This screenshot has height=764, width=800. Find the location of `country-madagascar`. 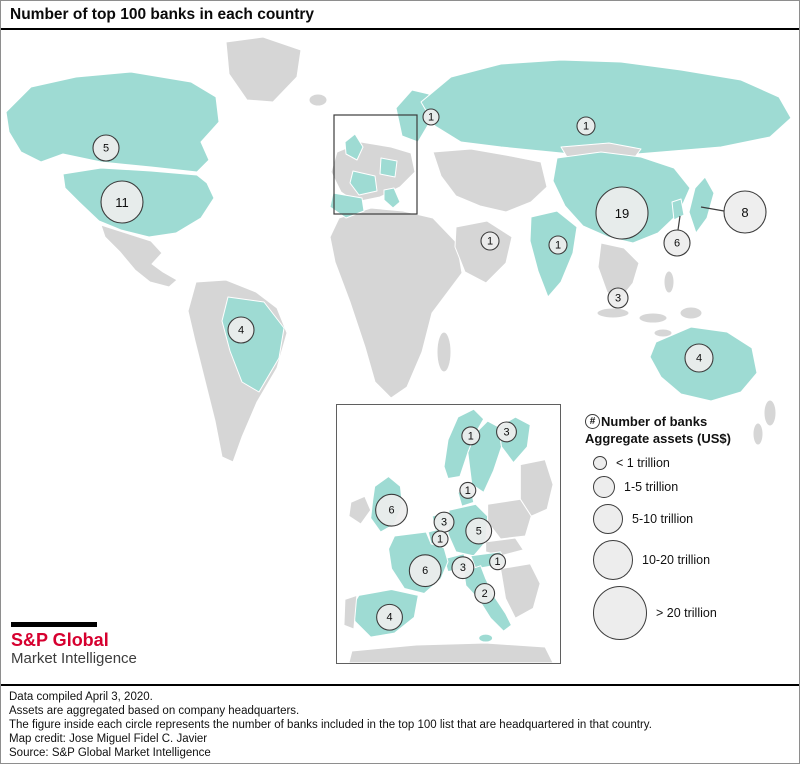

country-madagascar is located at coordinates (444, 352).